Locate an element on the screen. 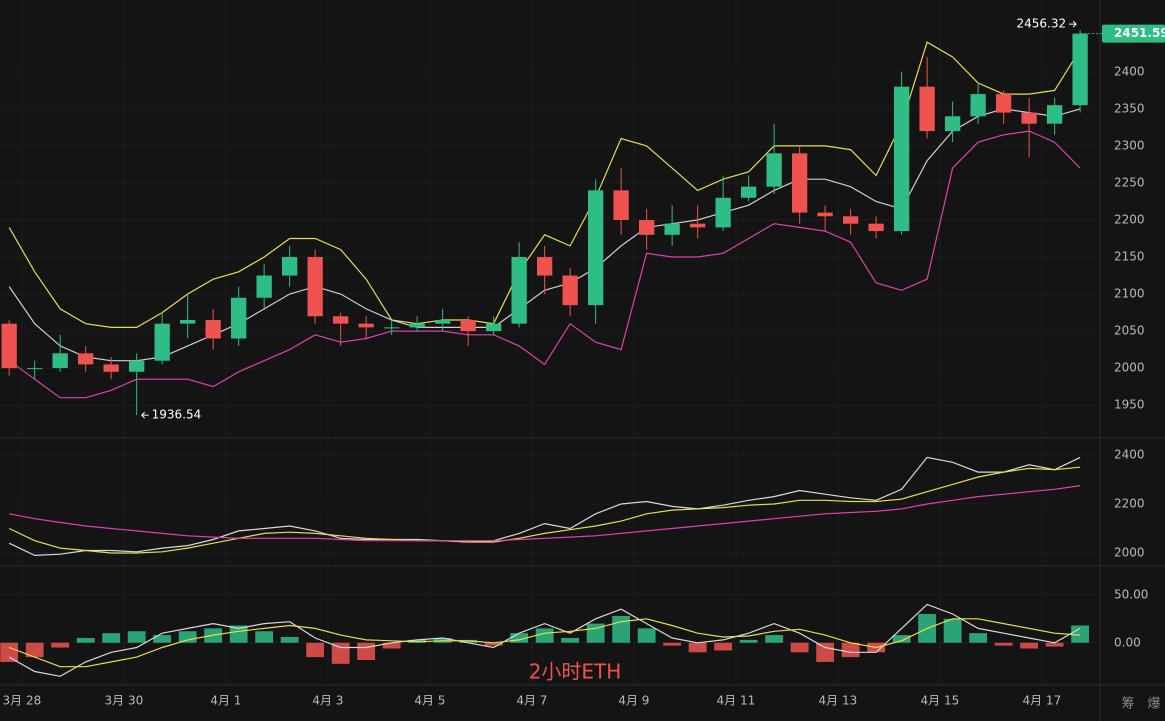 This screenshot has width=1165, height=721. y-tick-label: 2150 is located at coordinates (1129, 257).